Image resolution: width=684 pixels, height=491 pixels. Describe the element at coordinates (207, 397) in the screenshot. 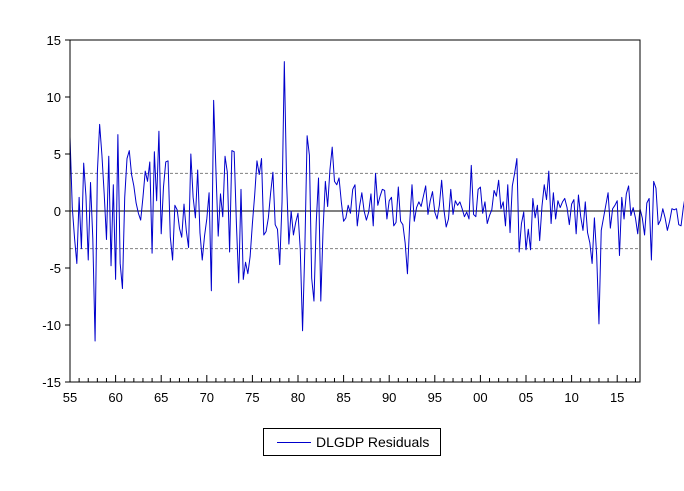

I see `x-tick-label: 70` at that location.